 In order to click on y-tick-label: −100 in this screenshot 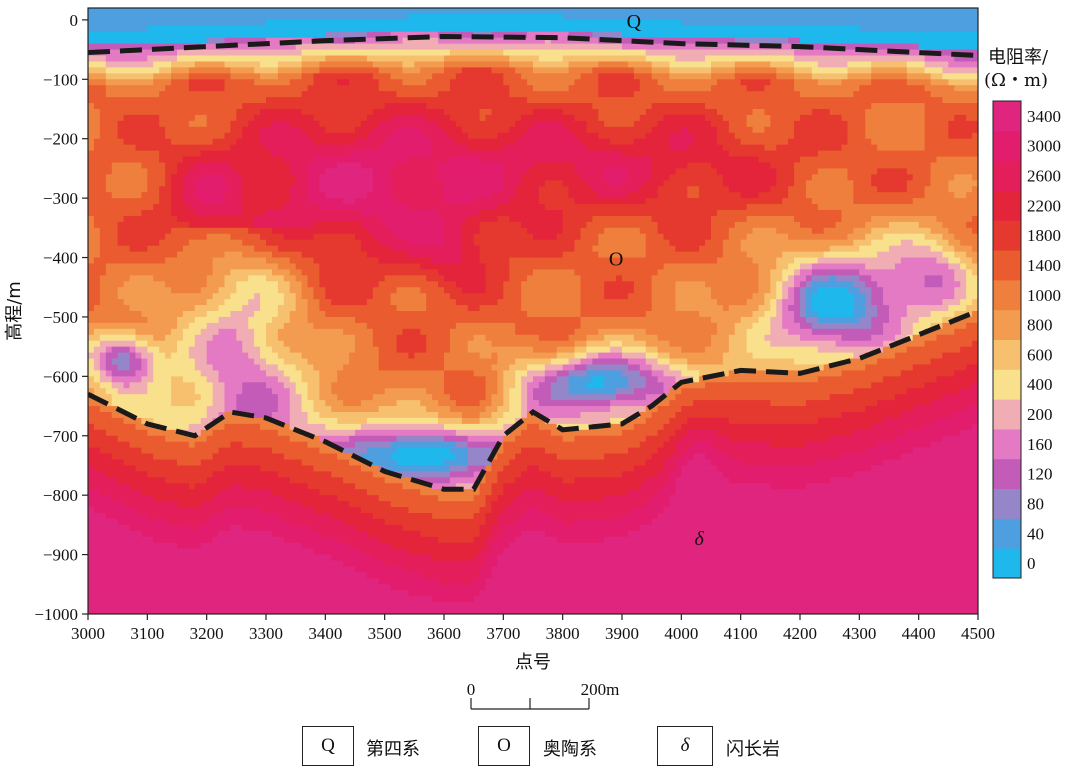, I will do `click(60, 79)`.